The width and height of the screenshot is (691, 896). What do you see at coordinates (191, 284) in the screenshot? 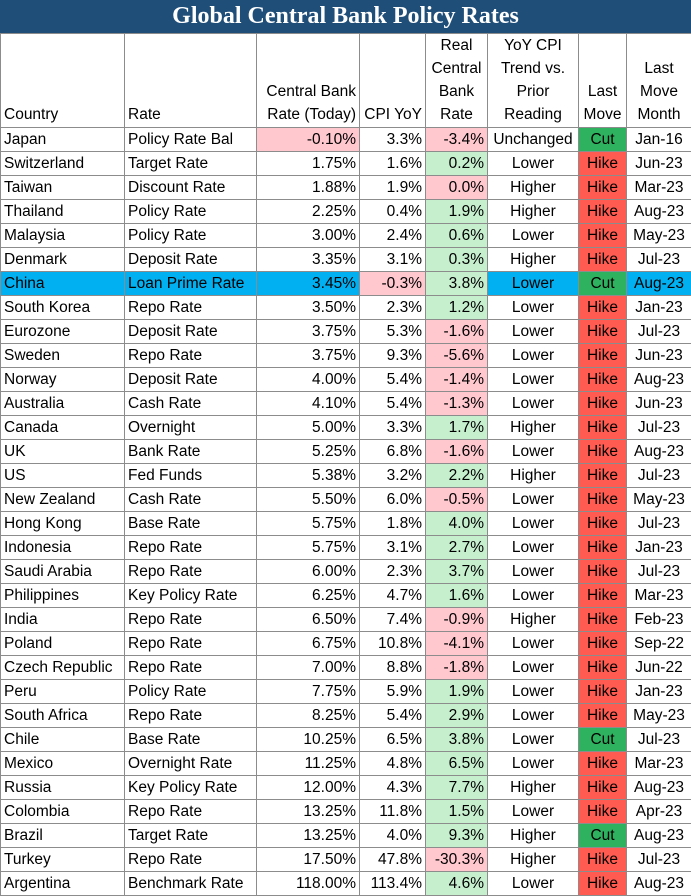
I see `rate-name-cell: Loan Prime Rate` at bounding box center [191, 284].